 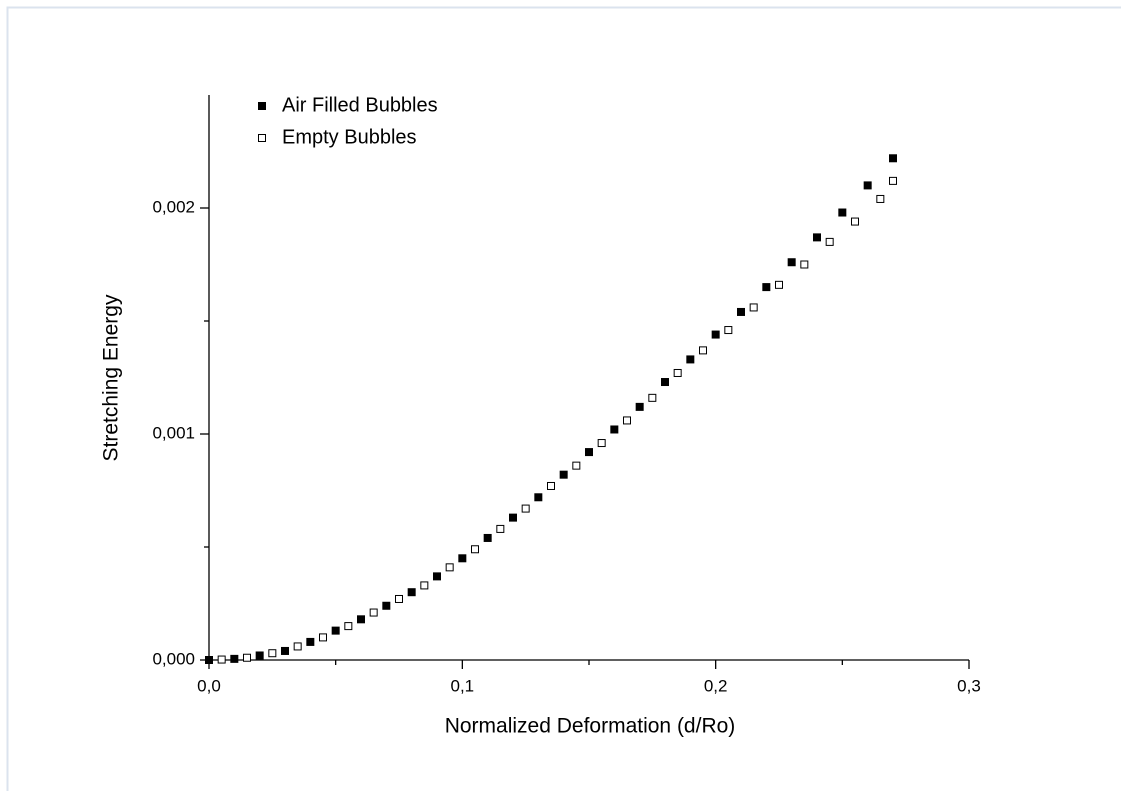 What do you see at coordinates (463, 685) in the screenshot?
I see `x-tick-label: 0,1` at bounding box center [463, 685].